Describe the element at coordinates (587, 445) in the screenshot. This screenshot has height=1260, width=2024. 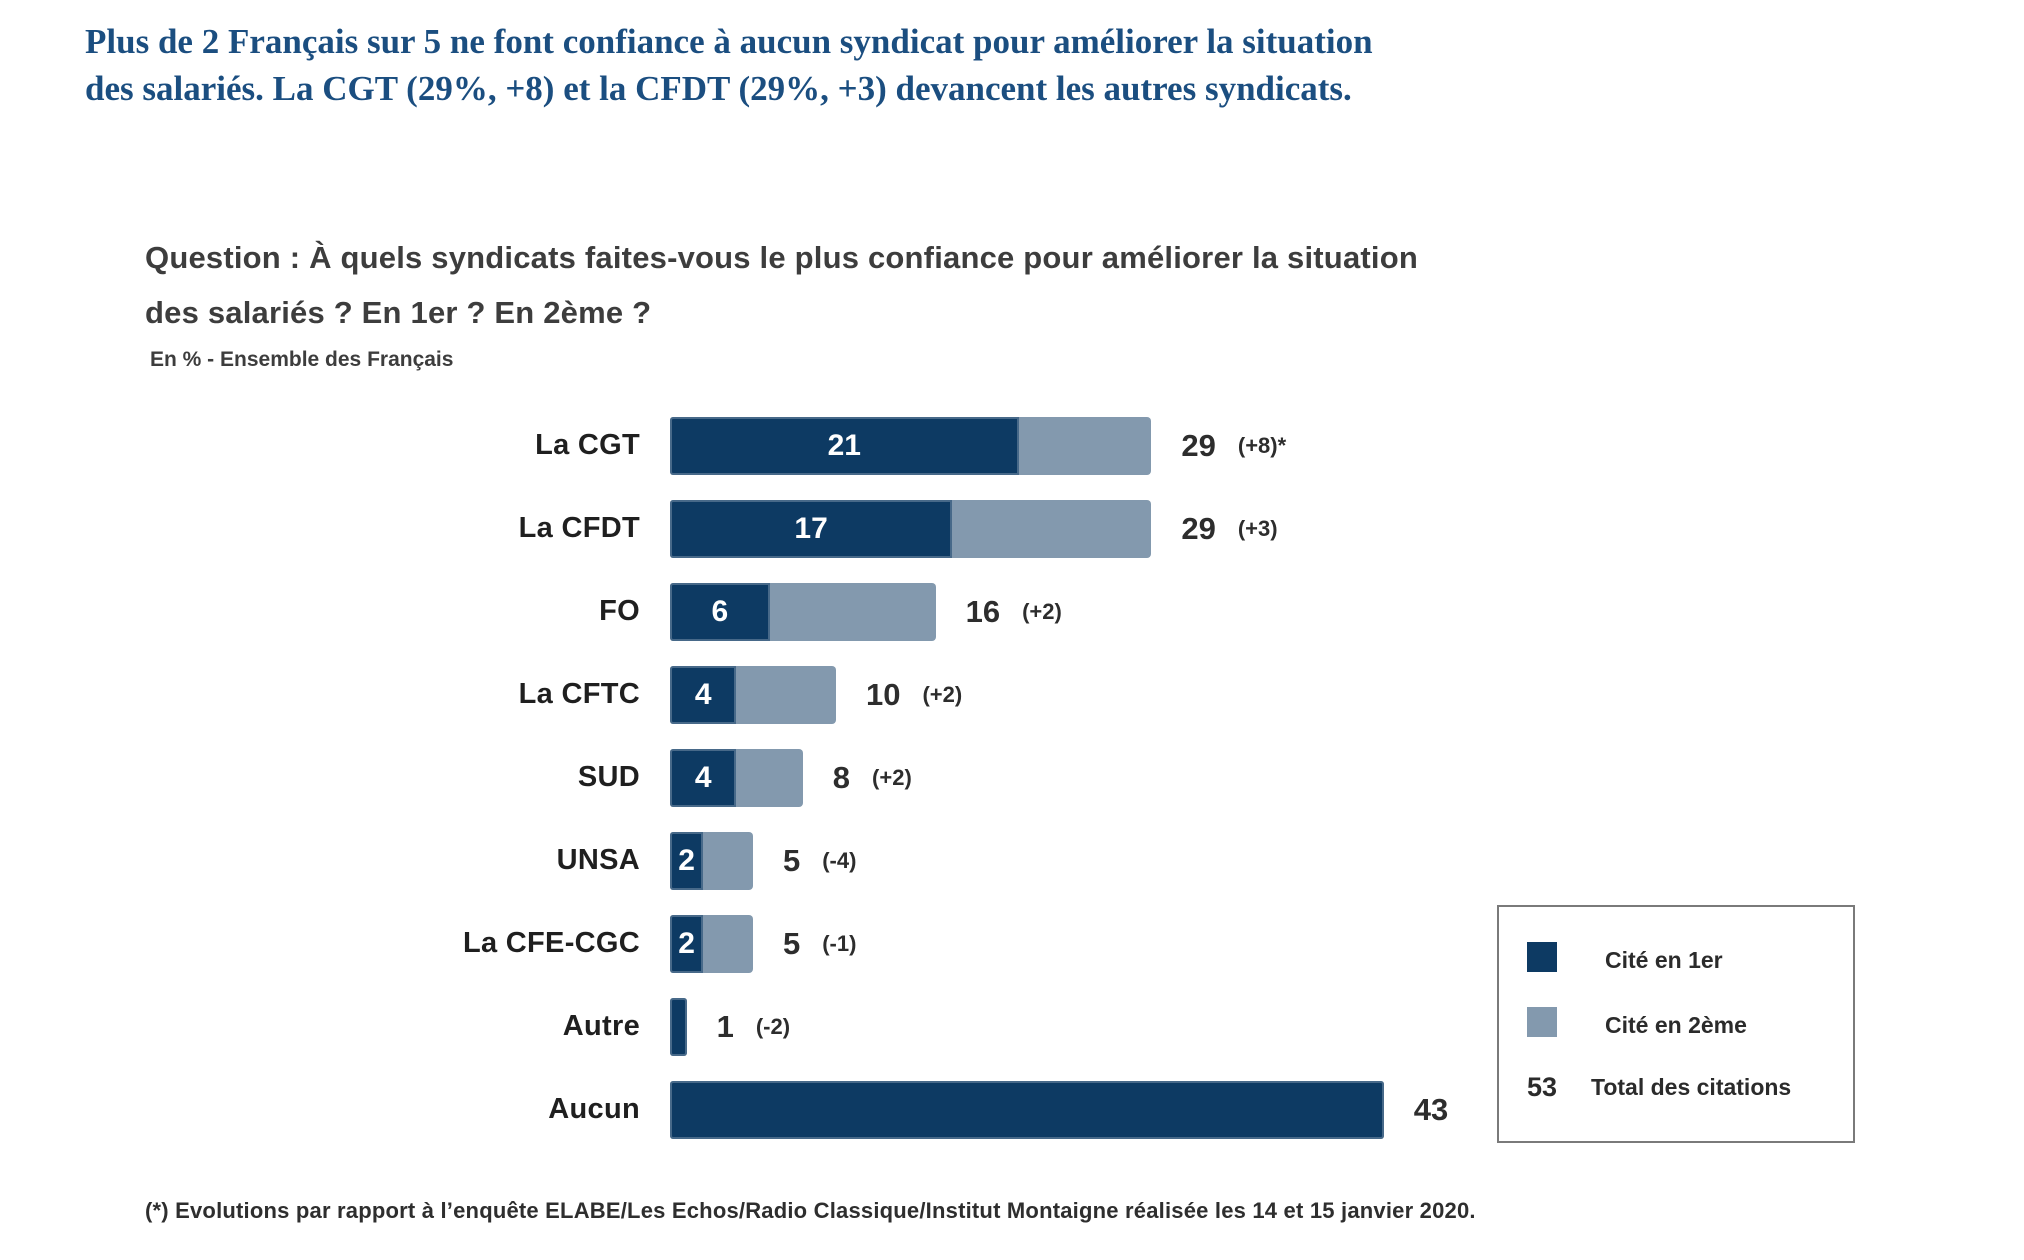
I see `category-label: La CGT` at that location.